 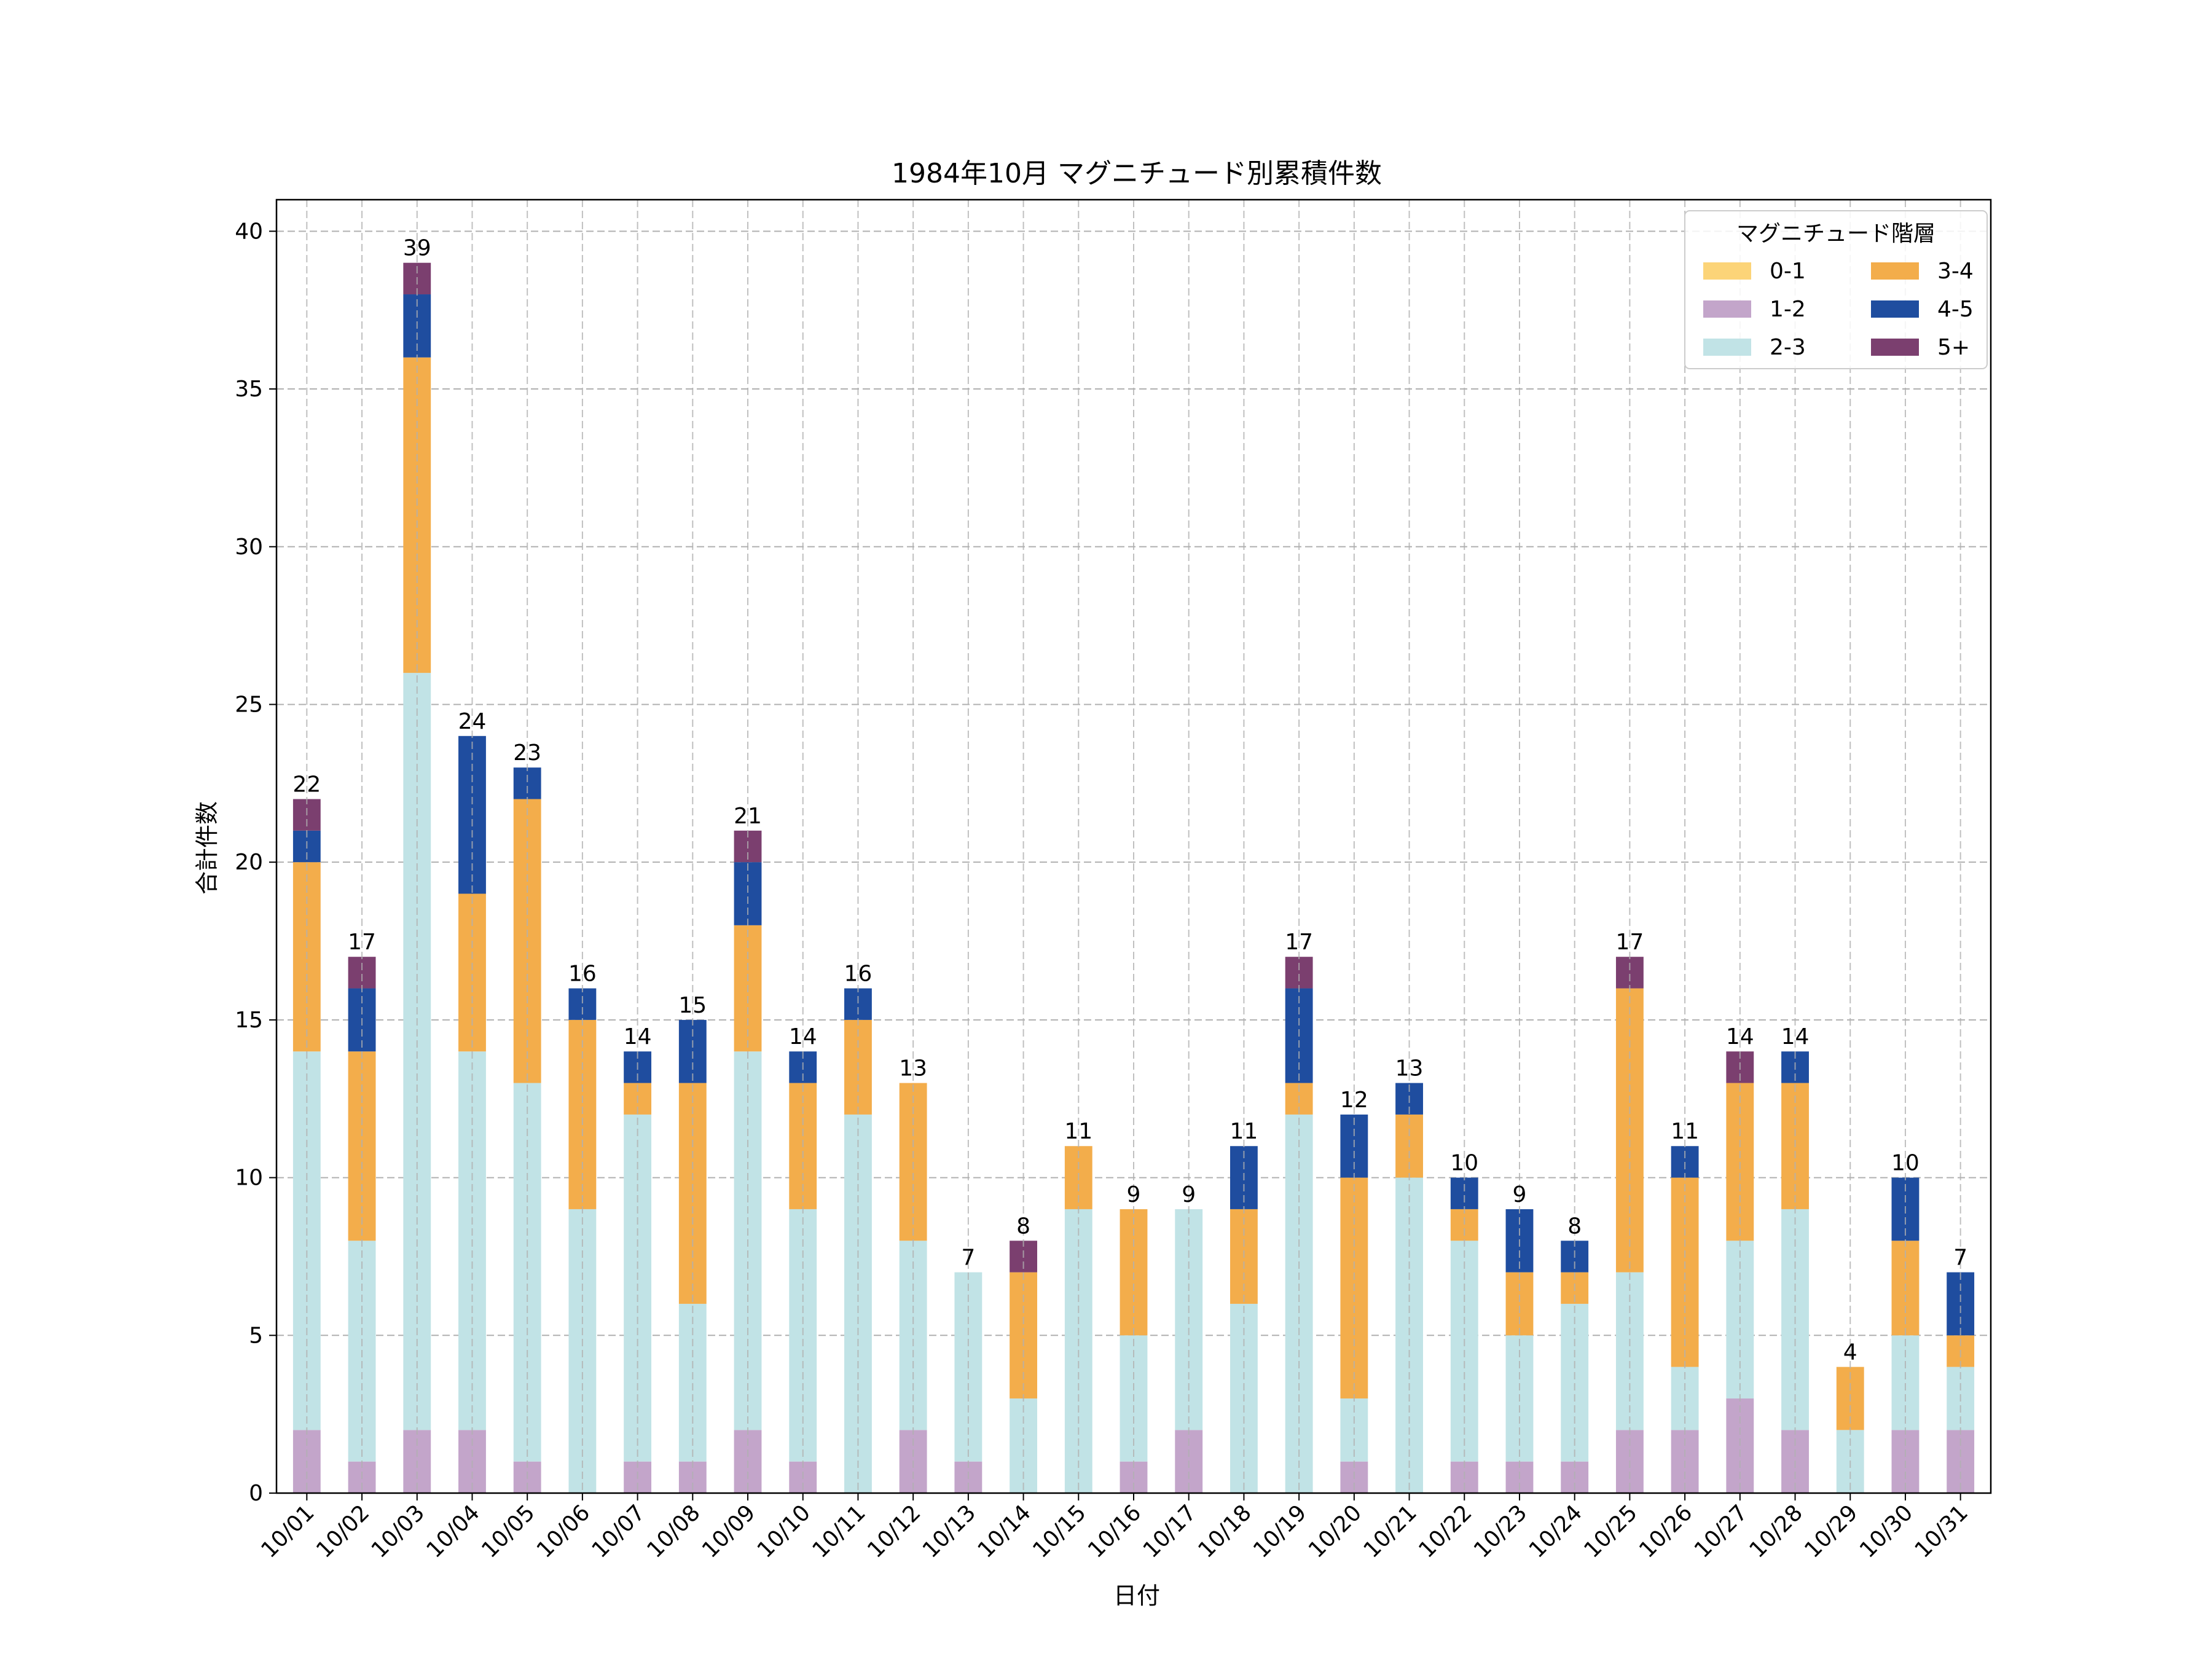 What do you see at coordinates (249, 862) in the screenshot?
I see `y-tick-label: 20` at bounding box center [249, 862].